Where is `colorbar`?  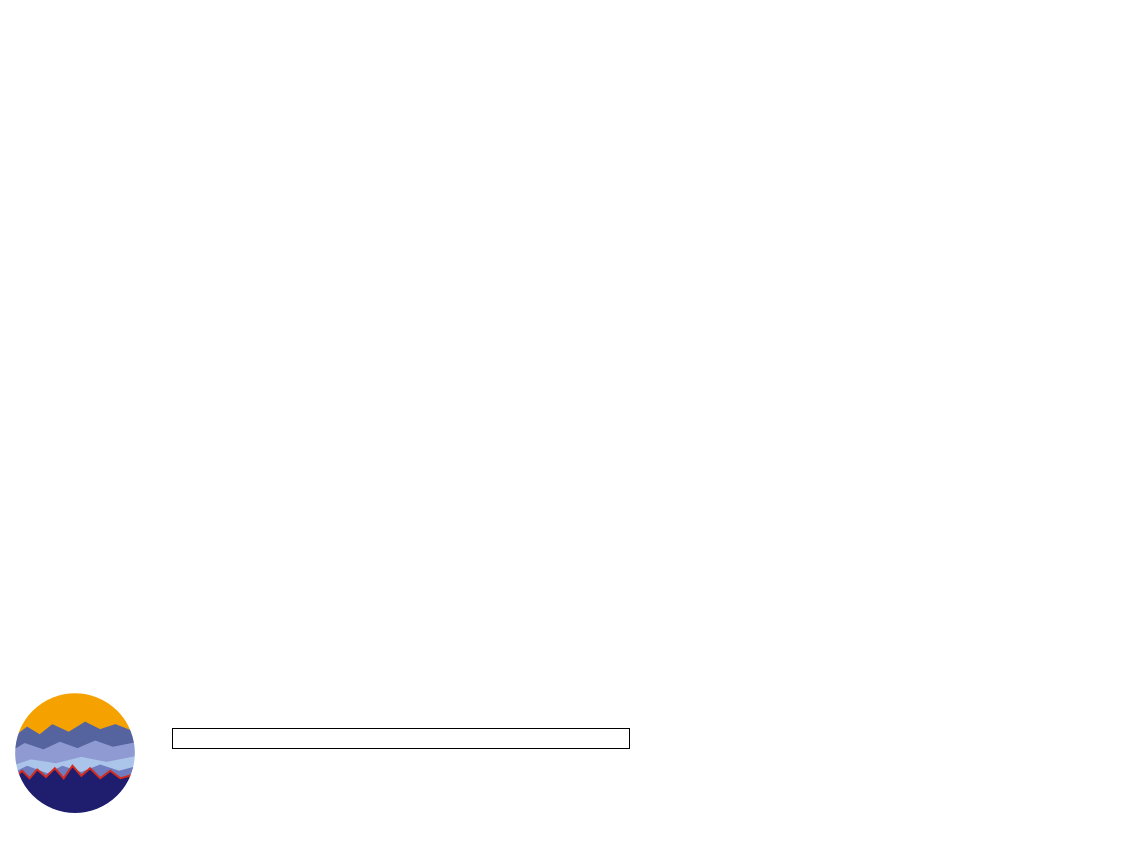
colorbar is located at coordinates (401, 738).